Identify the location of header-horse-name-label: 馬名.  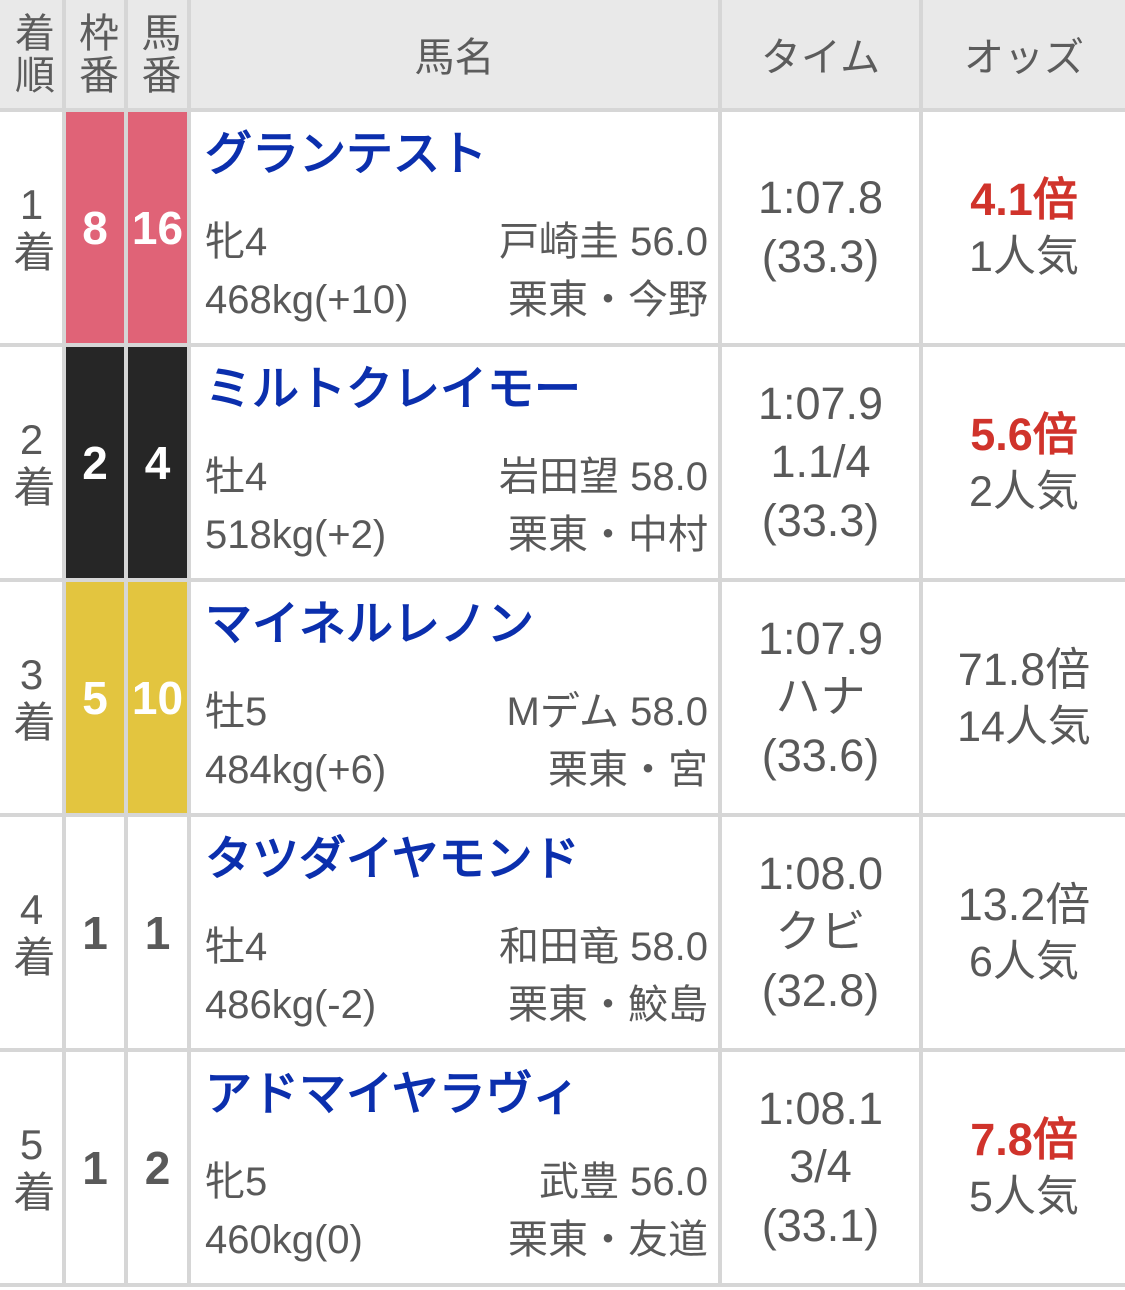
(454, 58).